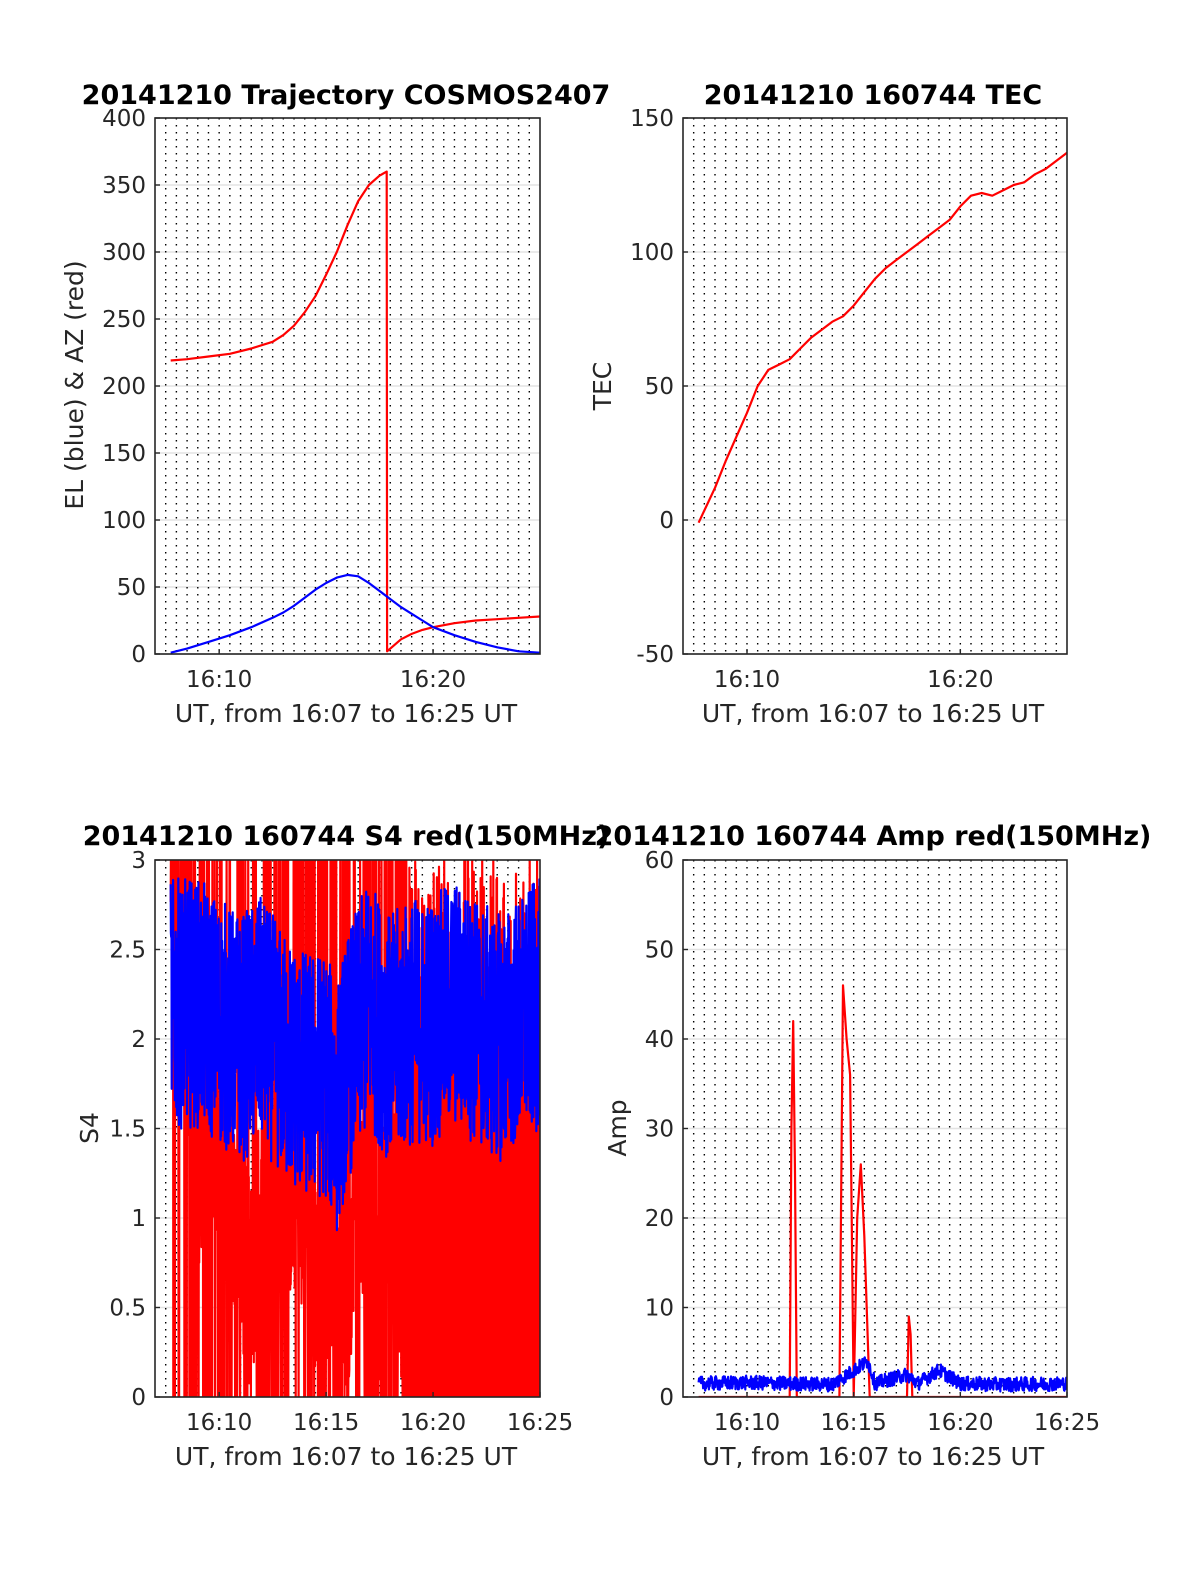  I want to click on chart-title: 20141210 160744 S4 red(150MHz), so click(346, 836).